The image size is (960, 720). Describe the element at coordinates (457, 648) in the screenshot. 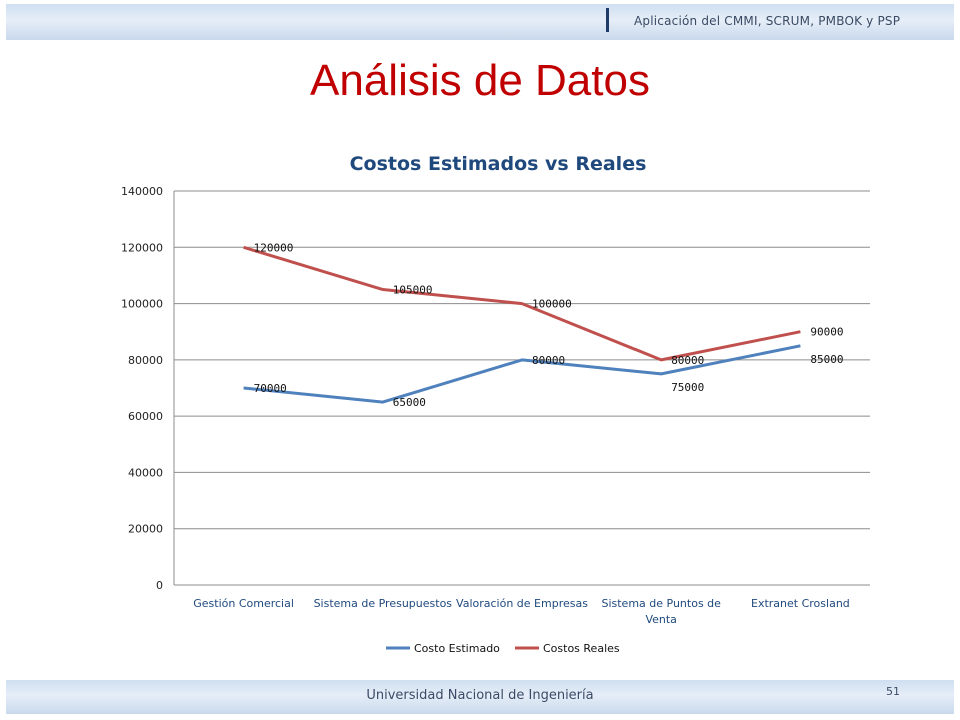

I see `legend-label: Costo Estimado` at that location.